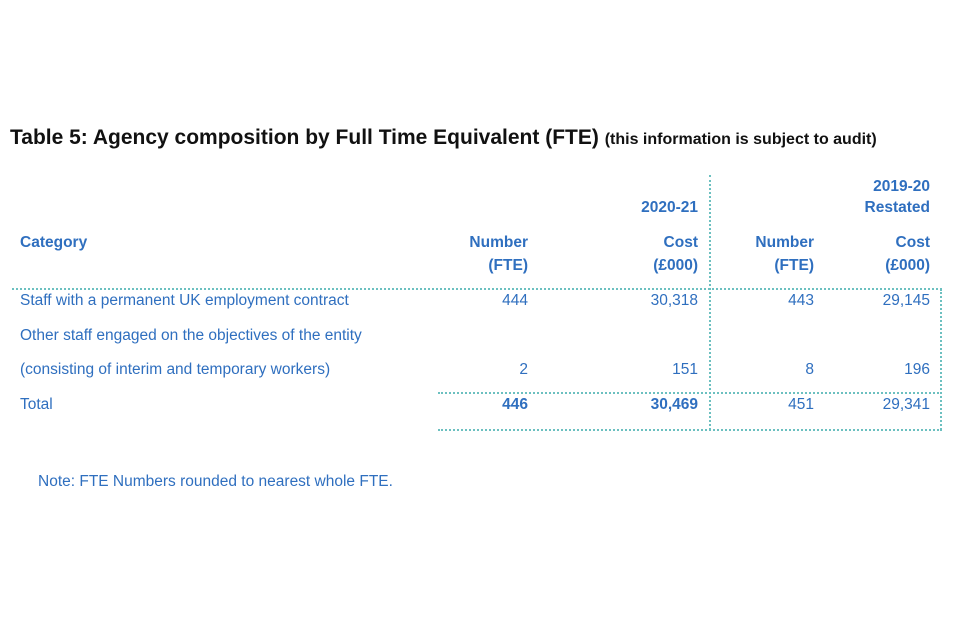 This screenshot has width=960, height=640. I want to click on header-number-current-unit: (FTE), so click(508, 265).